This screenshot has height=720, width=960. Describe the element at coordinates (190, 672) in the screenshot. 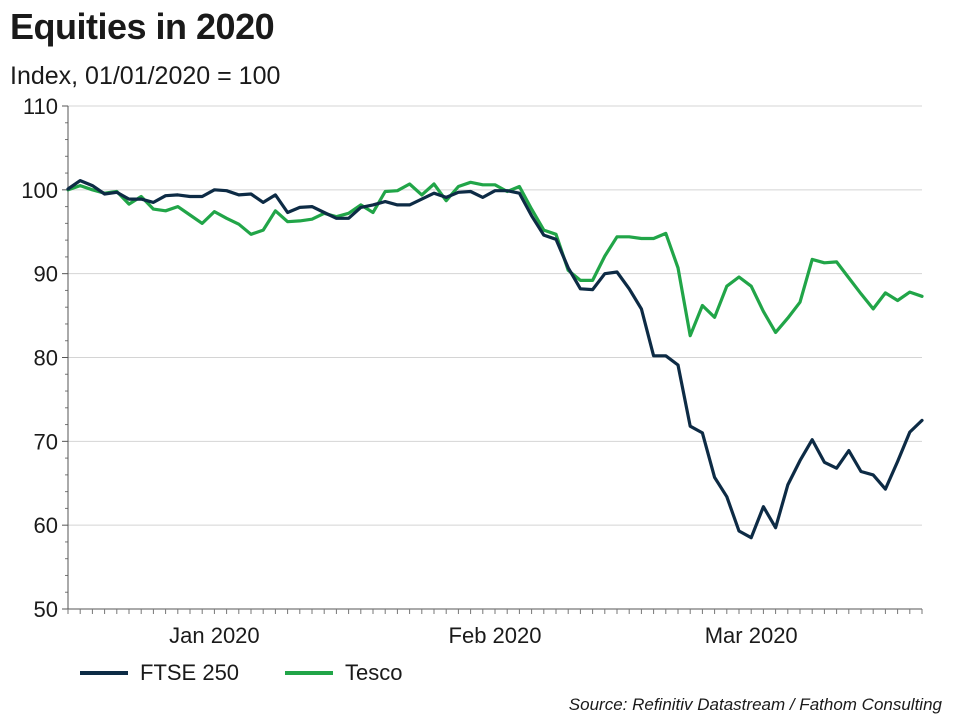

I see `legend-label-ftse-250: FTSE 250` at that location.